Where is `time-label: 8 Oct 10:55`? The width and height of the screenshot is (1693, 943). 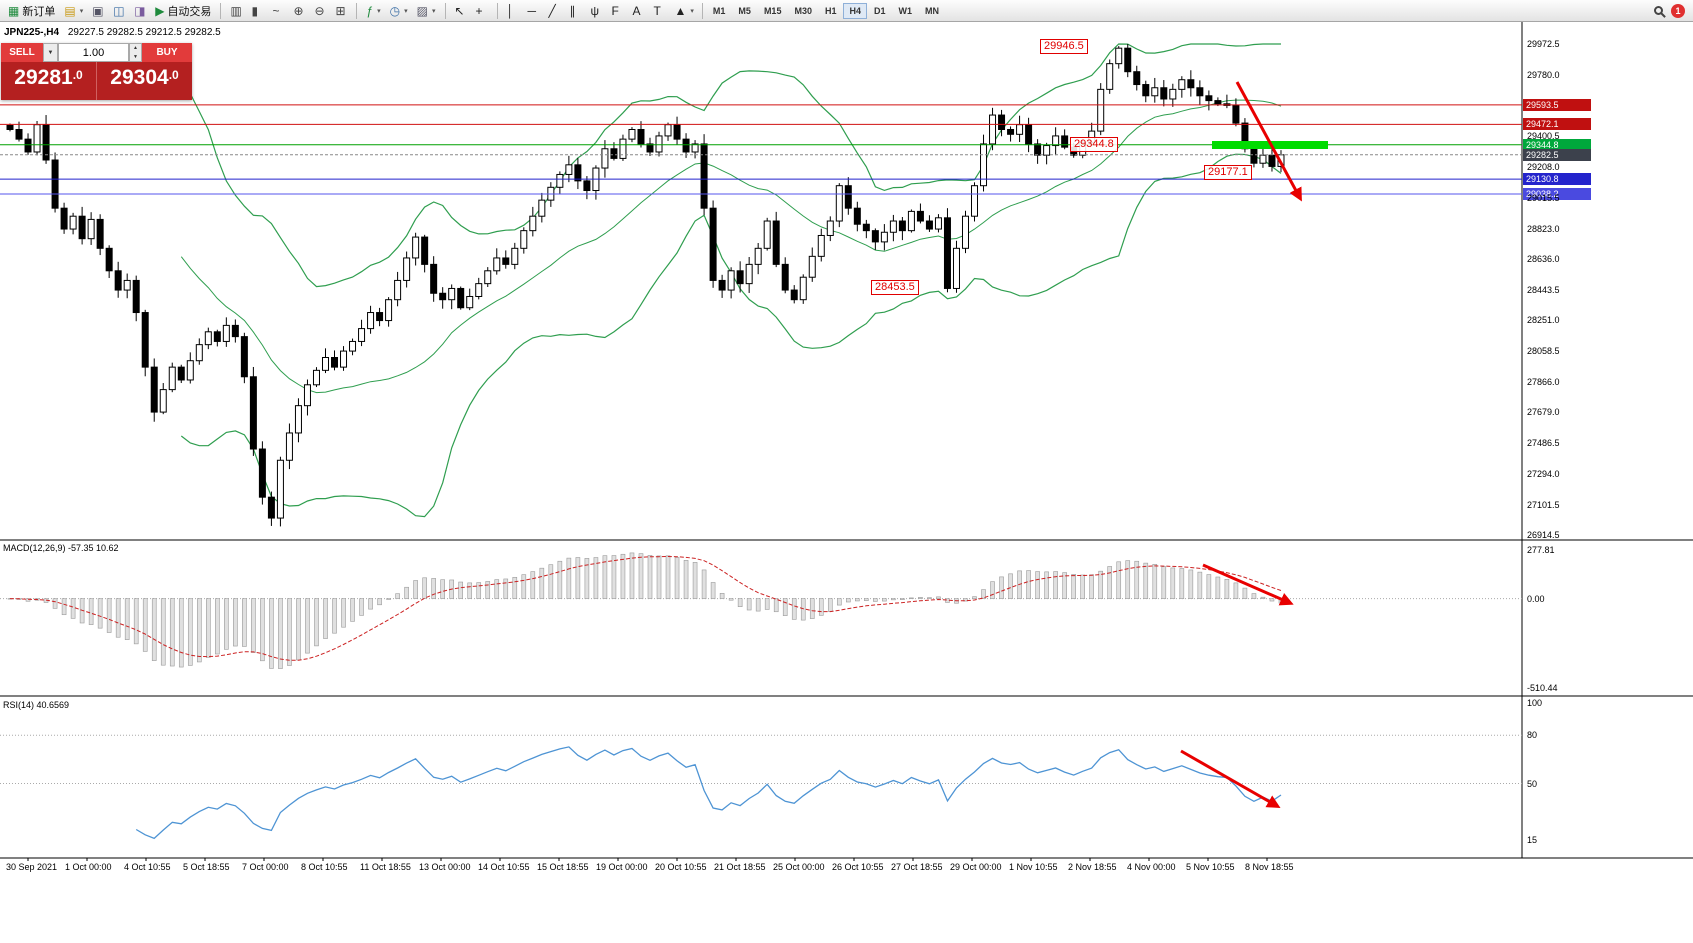
time-label: 8 Oct 10:55 is located at coordinates (324, 867).